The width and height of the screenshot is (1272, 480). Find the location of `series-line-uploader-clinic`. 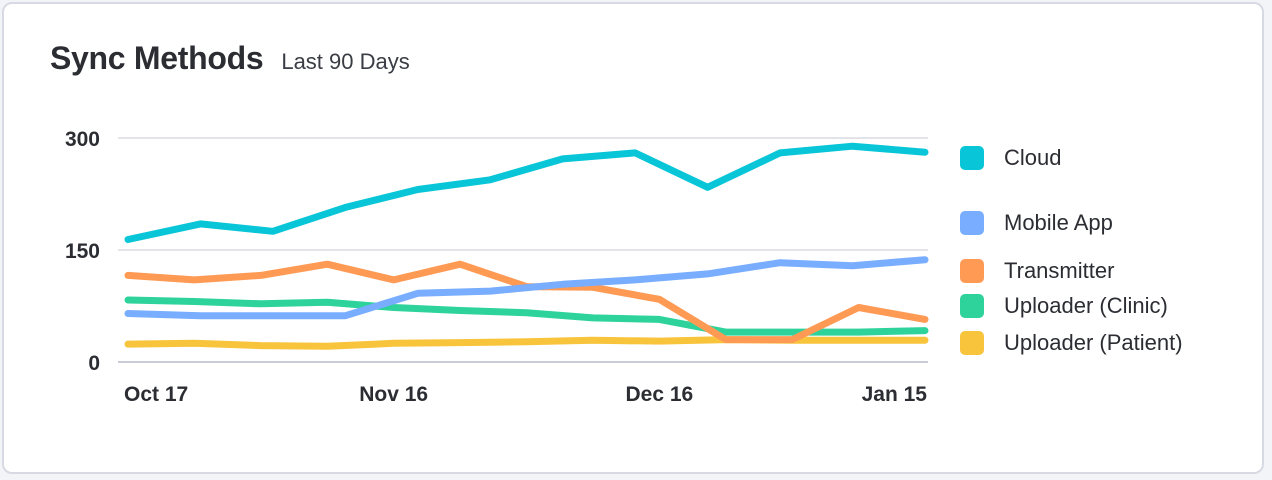

series-line-uploader-clinic is located at coordinates (526, 316).